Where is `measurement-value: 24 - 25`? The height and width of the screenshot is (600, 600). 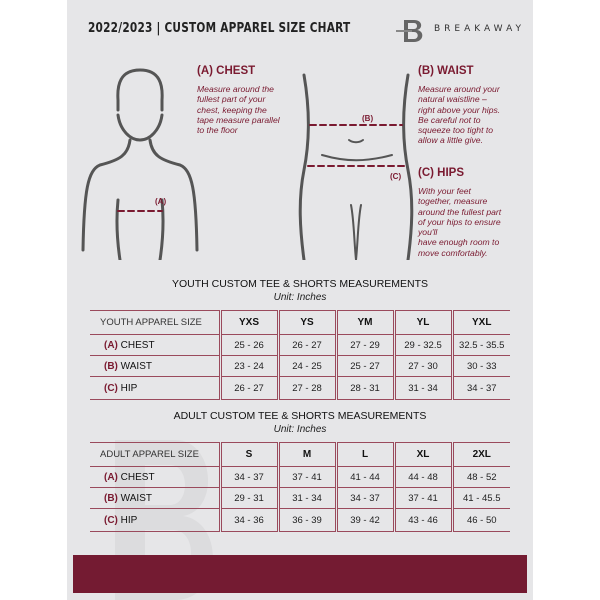
measurement-value: 24 - 25 is located at coordinates (306, 366).